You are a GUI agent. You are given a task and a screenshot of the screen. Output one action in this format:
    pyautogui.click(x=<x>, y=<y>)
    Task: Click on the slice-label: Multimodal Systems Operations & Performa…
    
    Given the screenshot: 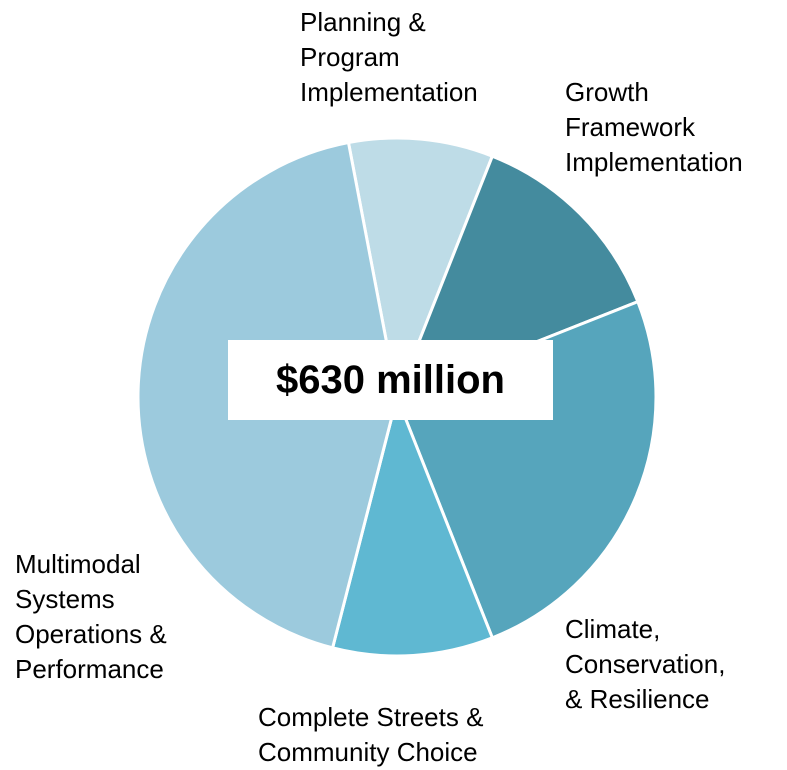 What is the action you would take?
    pyautogui.click(x=91, y=616)
    